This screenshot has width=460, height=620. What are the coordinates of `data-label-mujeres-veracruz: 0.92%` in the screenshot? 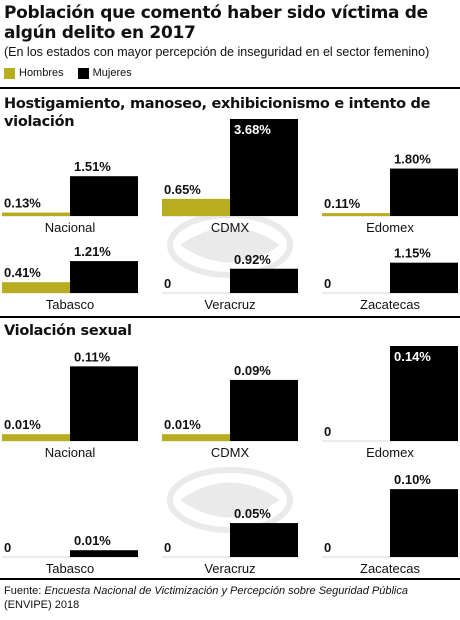 It's located at (252, 259).